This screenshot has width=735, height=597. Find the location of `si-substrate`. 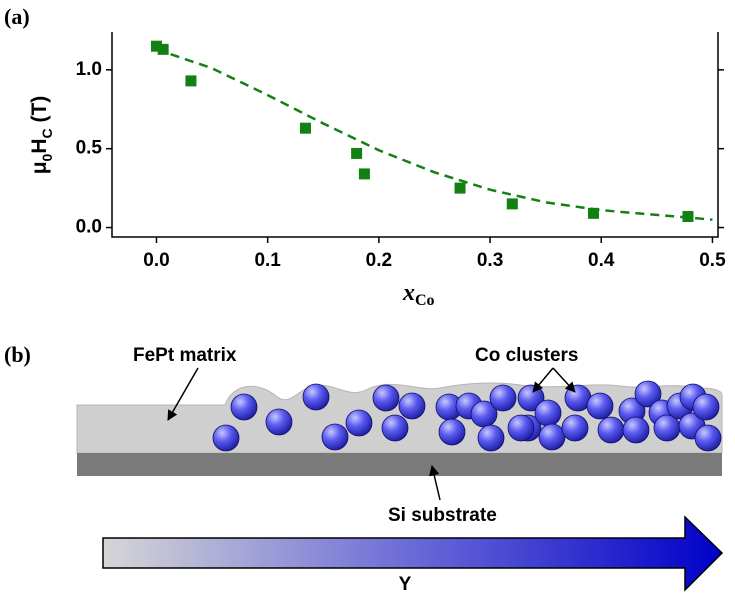

si-substrate is located at coordinates (399, 464).